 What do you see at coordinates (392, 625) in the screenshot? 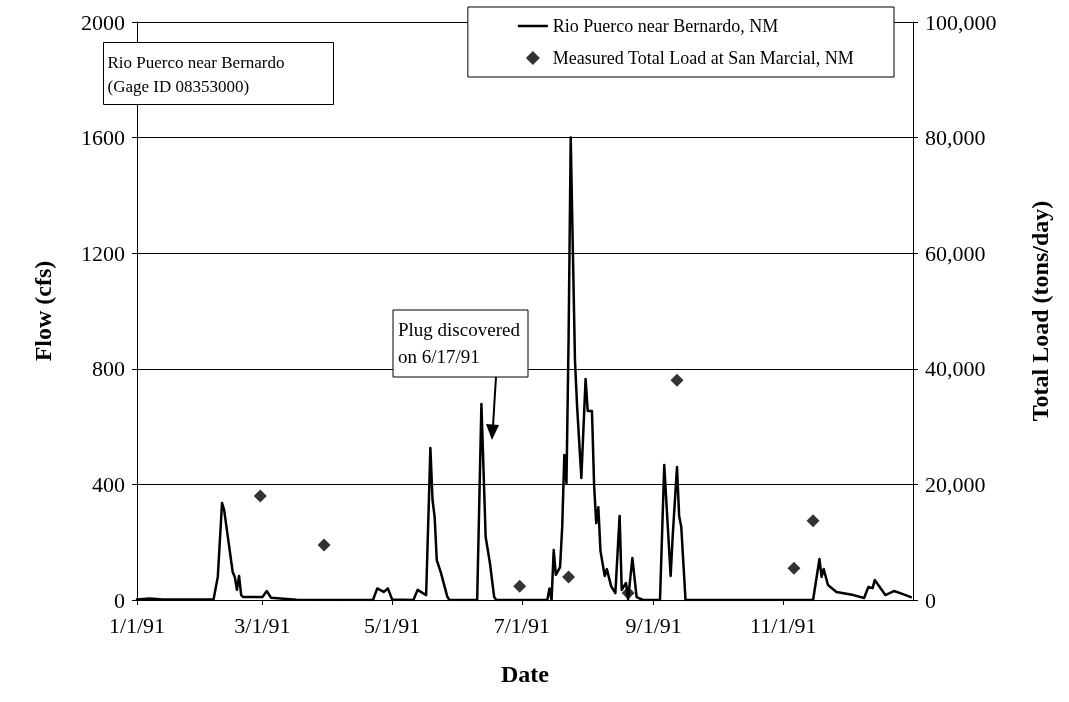
I see `x-tick-label: 5/1/91` at bounding box center [392, 625].